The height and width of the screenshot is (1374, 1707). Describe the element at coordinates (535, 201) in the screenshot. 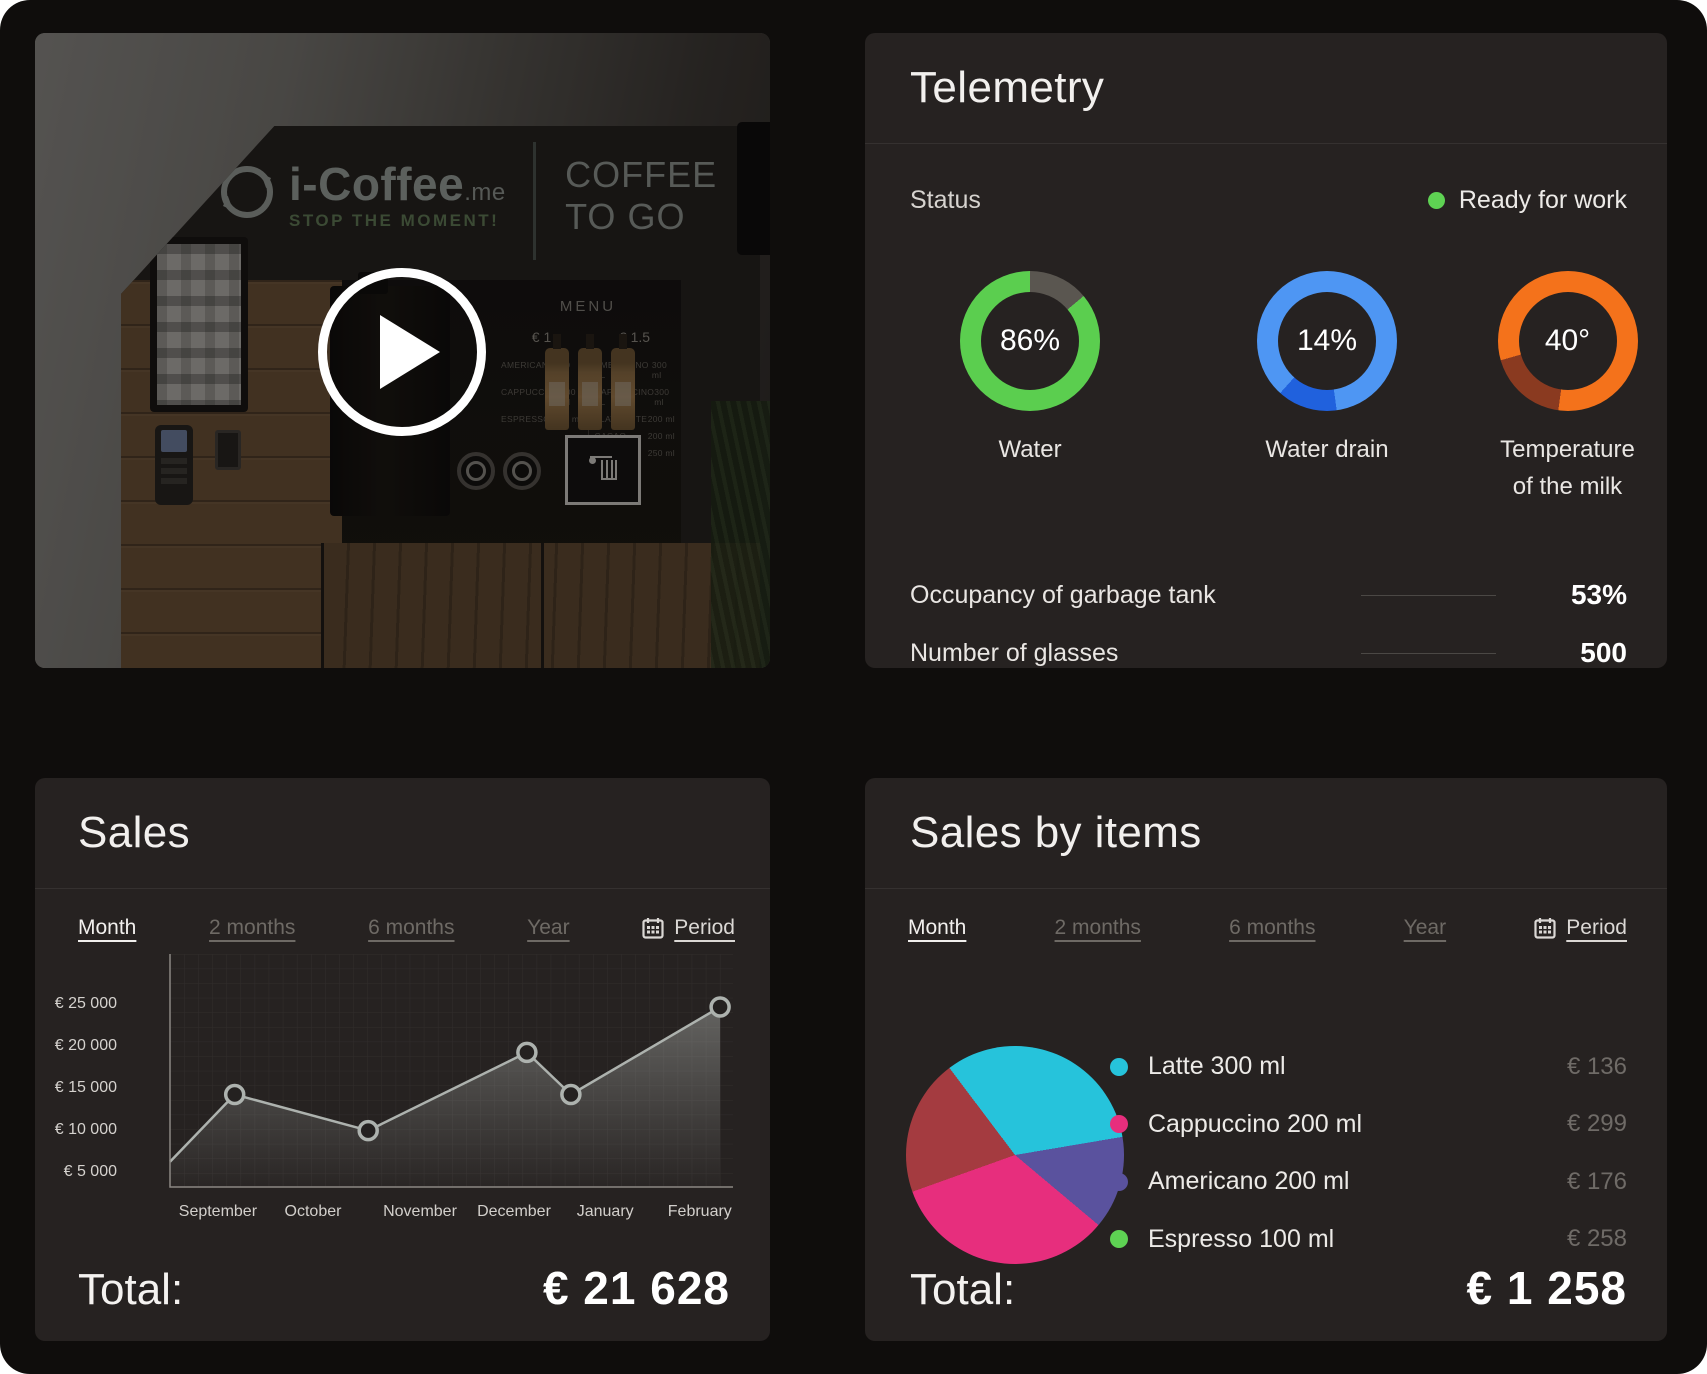

I see `band-divider` at that location.